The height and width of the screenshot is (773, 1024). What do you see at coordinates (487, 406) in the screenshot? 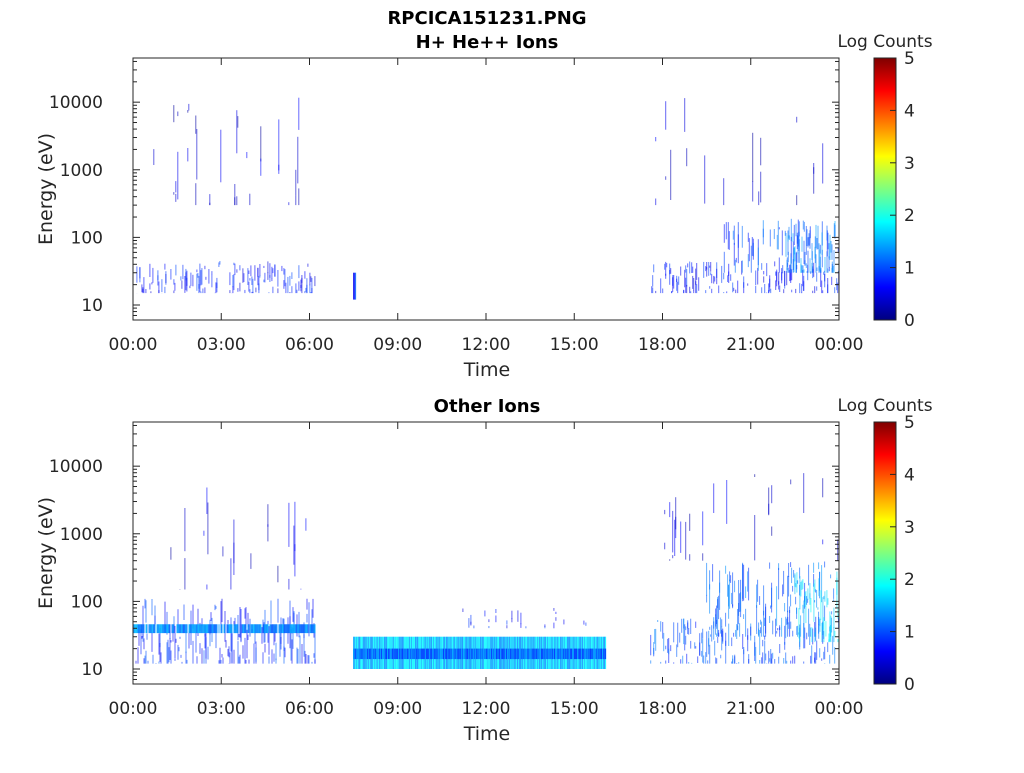
I see `panel-title: Other Ions` at bounding box center [487, 406].